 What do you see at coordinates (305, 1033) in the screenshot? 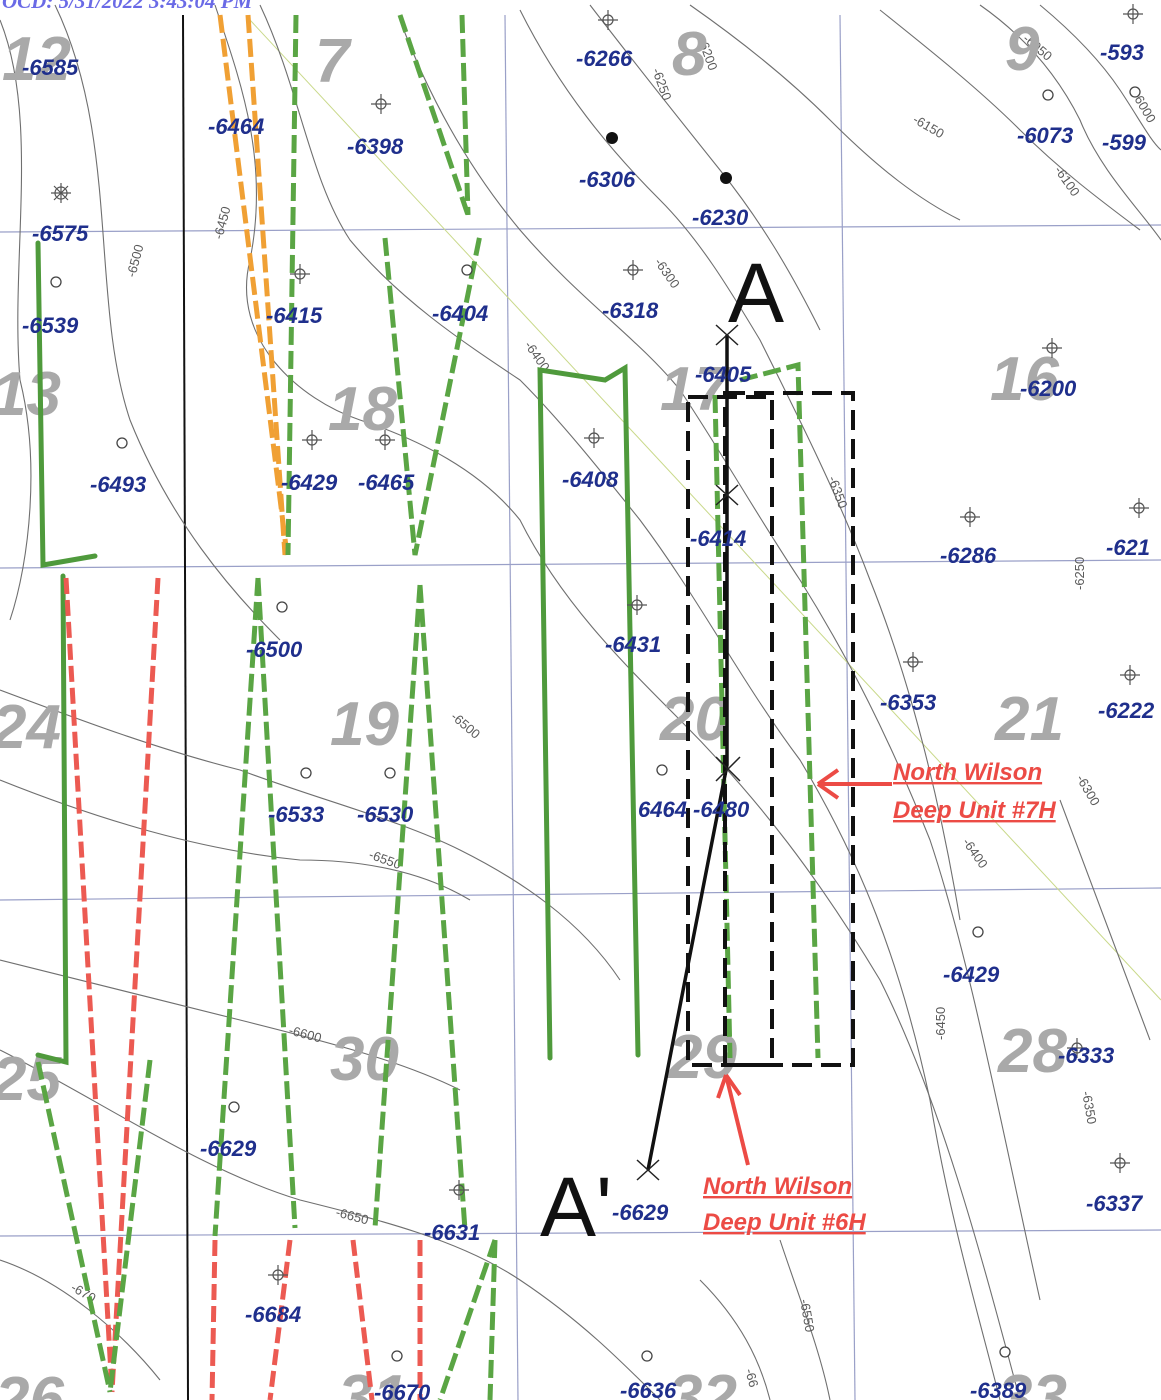
I see `contour-label: -6600` at bounding box center [305, 1033].